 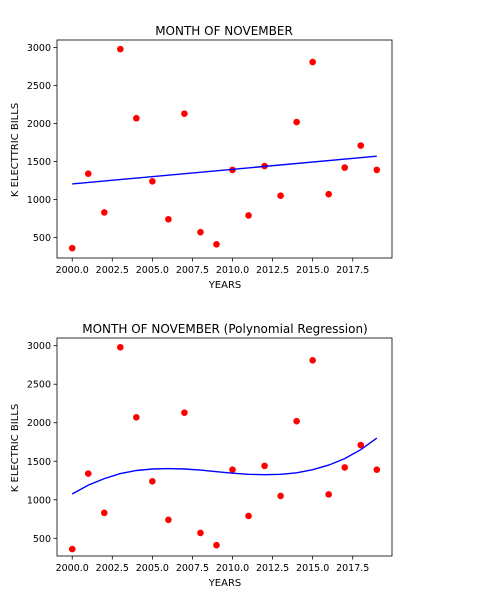 I want to click on chart-2-x-tick-label: 2012.5, so click(x=272, y=568).